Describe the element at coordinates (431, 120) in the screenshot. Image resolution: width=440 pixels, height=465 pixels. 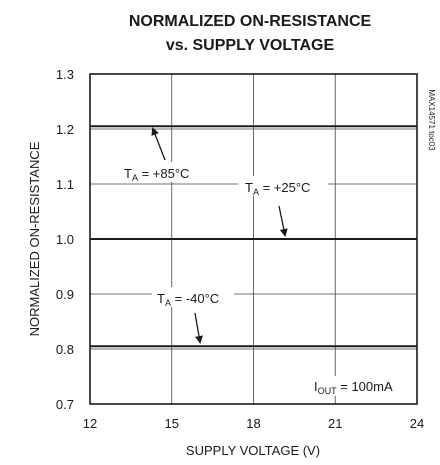
I see `figure-code: MAX14571 toc03` at that location.